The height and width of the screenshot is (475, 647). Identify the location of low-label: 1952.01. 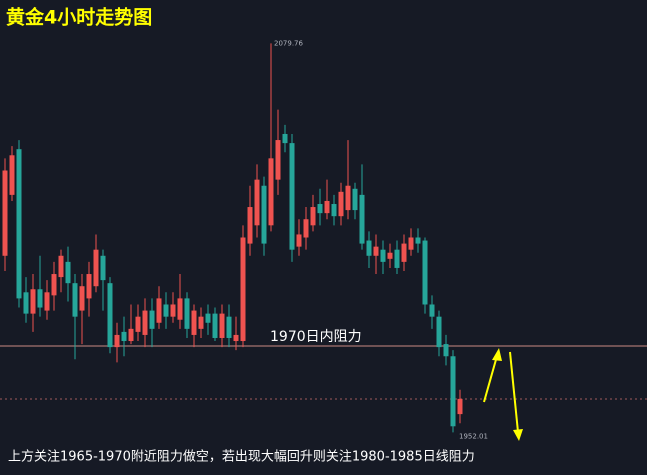
(473, 436).